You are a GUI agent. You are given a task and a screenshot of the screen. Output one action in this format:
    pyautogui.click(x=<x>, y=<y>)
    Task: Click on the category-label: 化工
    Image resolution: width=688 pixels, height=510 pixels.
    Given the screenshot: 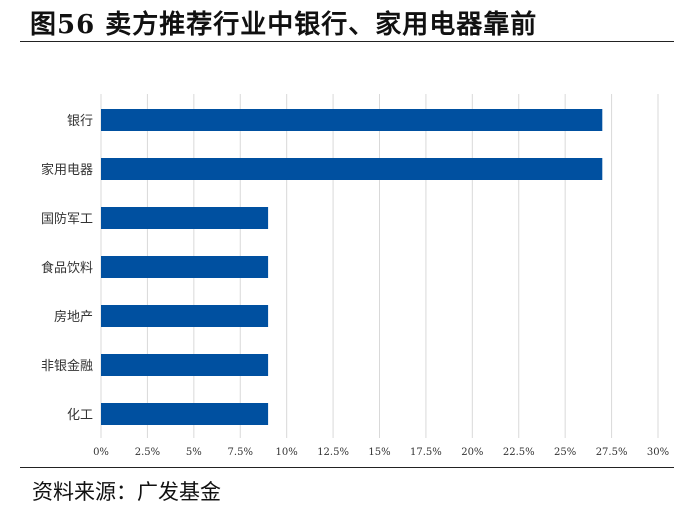 What is the action you would take?
    pyautogui.click(x=80, y=415)
    